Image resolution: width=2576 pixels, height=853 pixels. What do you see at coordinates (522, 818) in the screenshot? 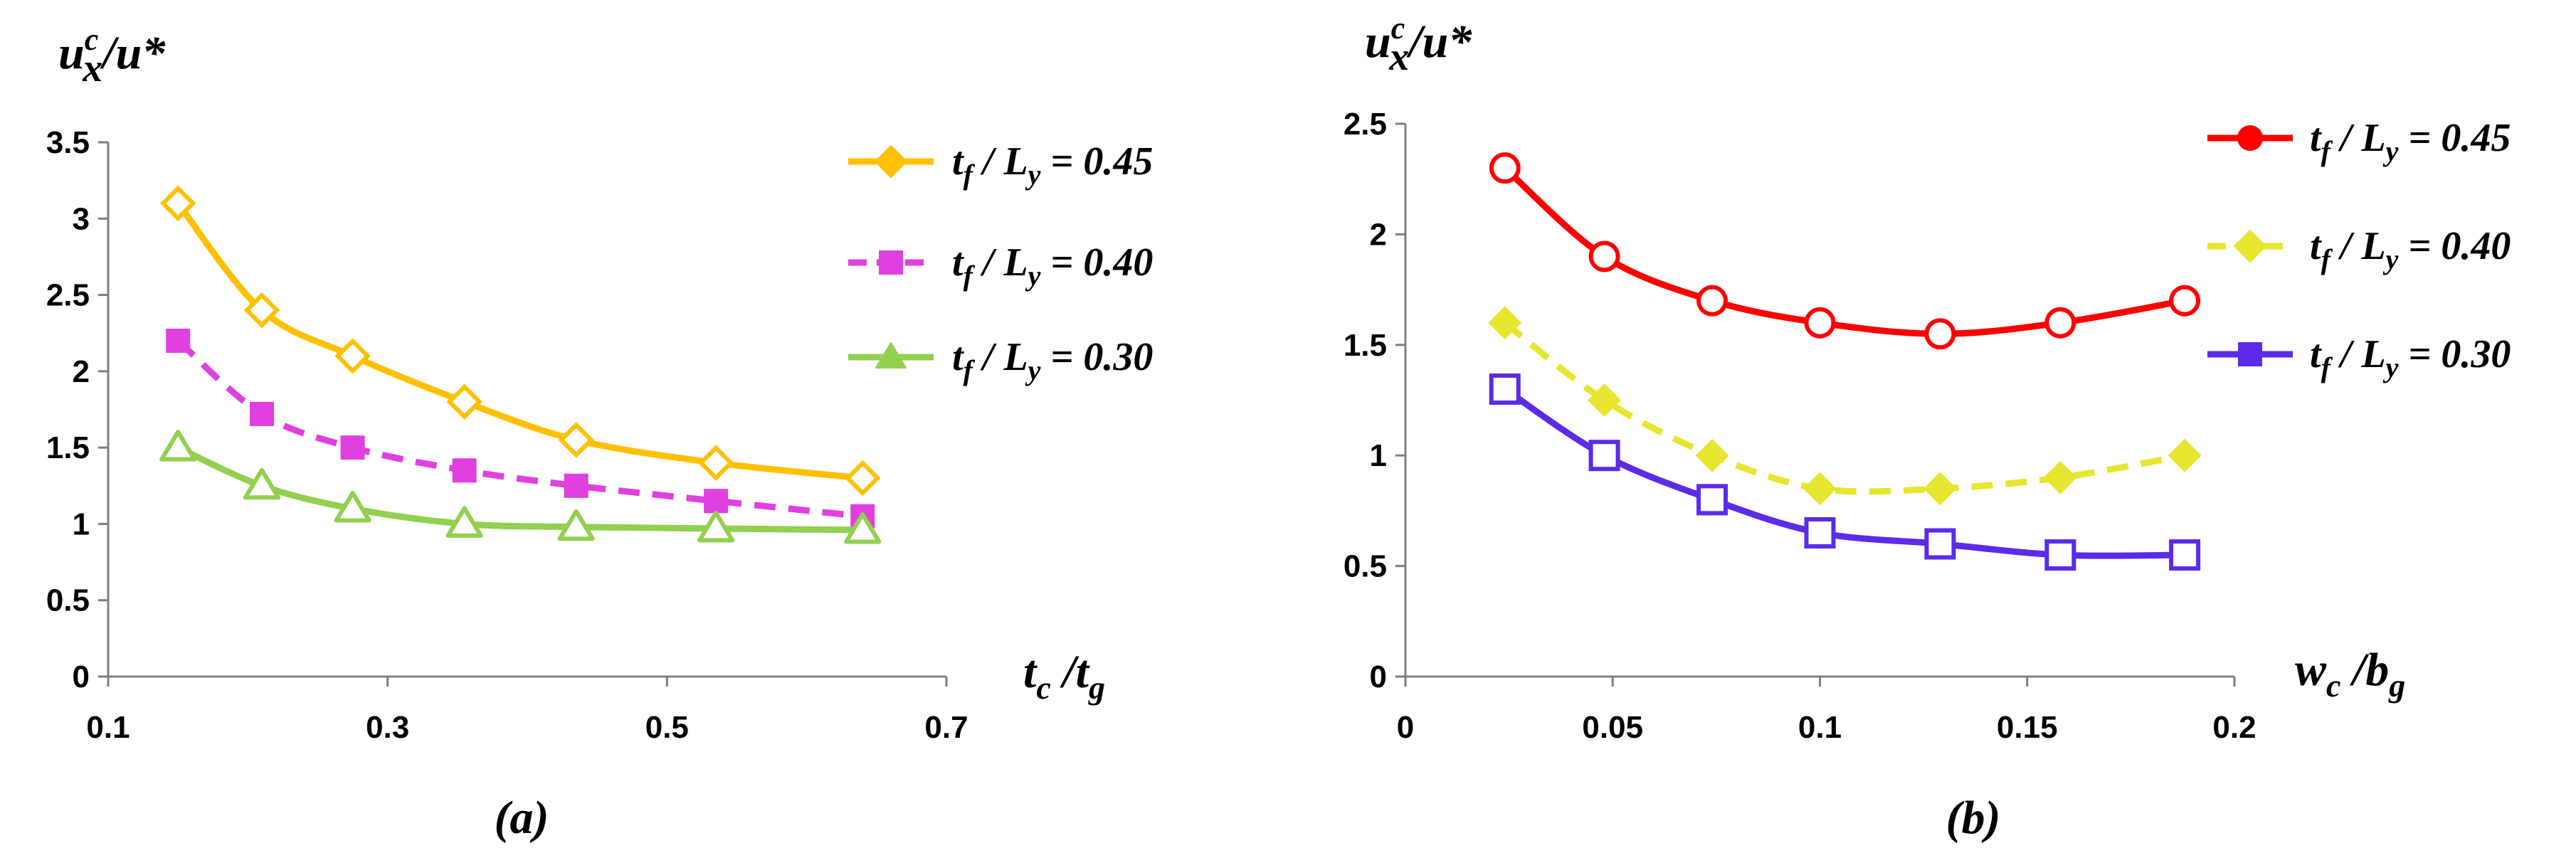
I see `panel-label: (a)` at bounding box center [522, 818].